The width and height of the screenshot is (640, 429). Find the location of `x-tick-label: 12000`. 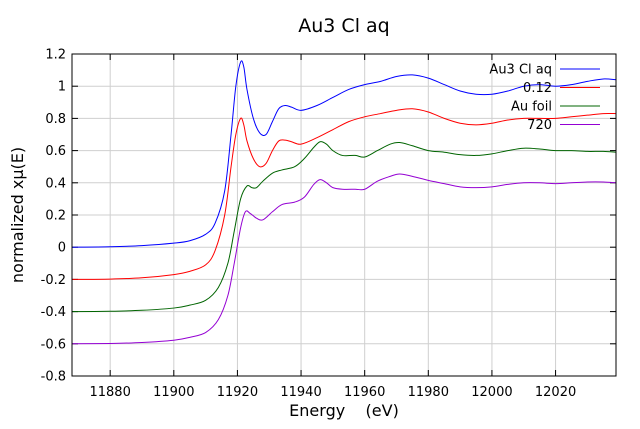

x-tick-label: 12000 is located at coordinates (491, 392).